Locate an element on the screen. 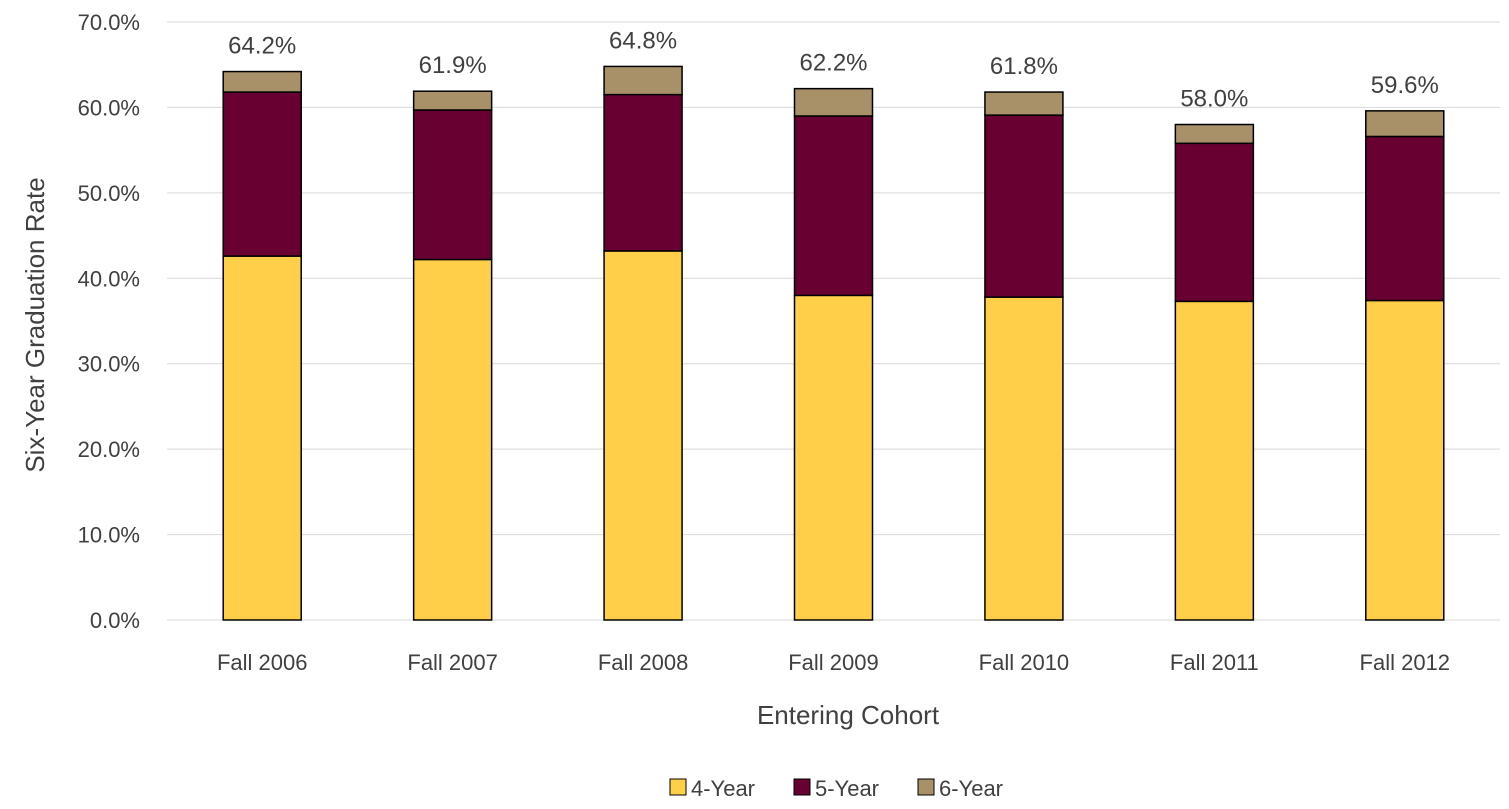 This screenshot has height=809, width=1509. legend-item: 5-Year is located at coordinates (836, 788).